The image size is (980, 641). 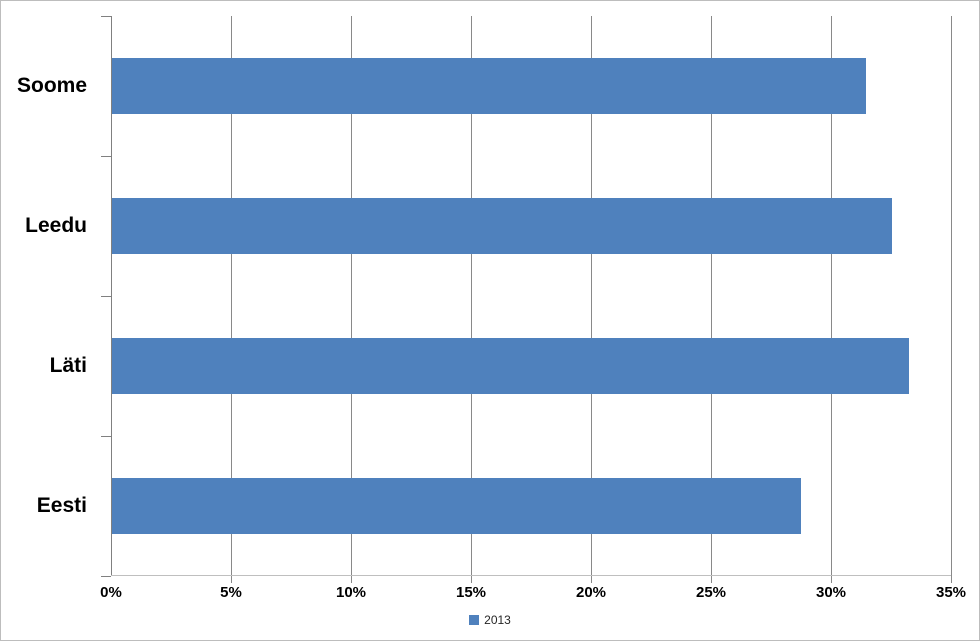 What do you see at coordinates (591, 592) in the screenshot?
I see `value-tick-label: 20%` at bounding box center [591, 592].